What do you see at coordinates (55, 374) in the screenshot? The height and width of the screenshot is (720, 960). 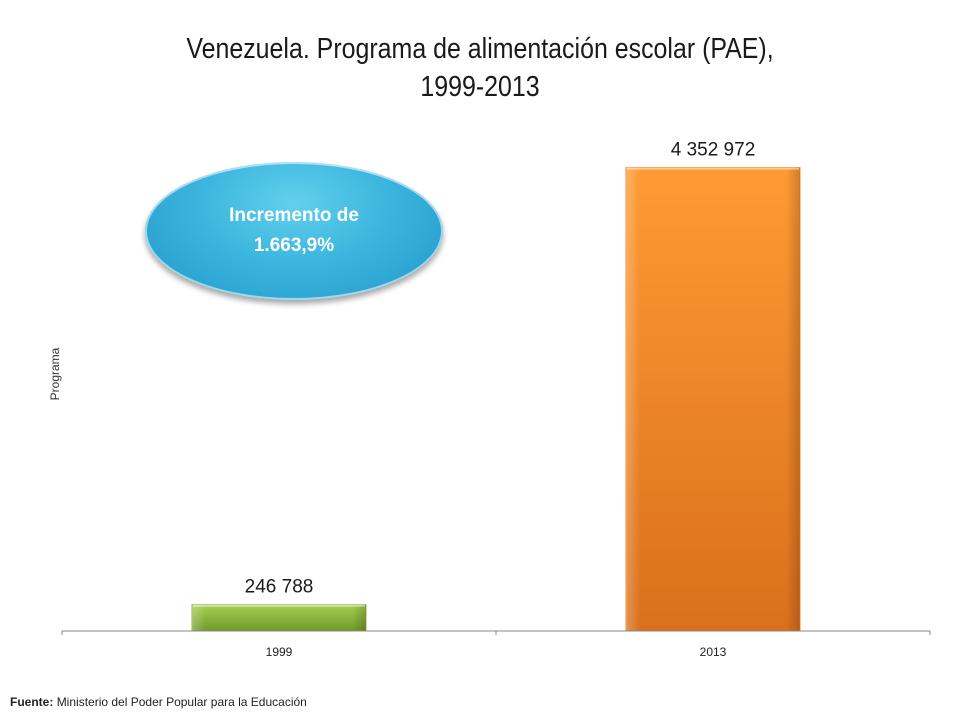 I see `y-axis-label: Programa` at bounding box center [55, 374].